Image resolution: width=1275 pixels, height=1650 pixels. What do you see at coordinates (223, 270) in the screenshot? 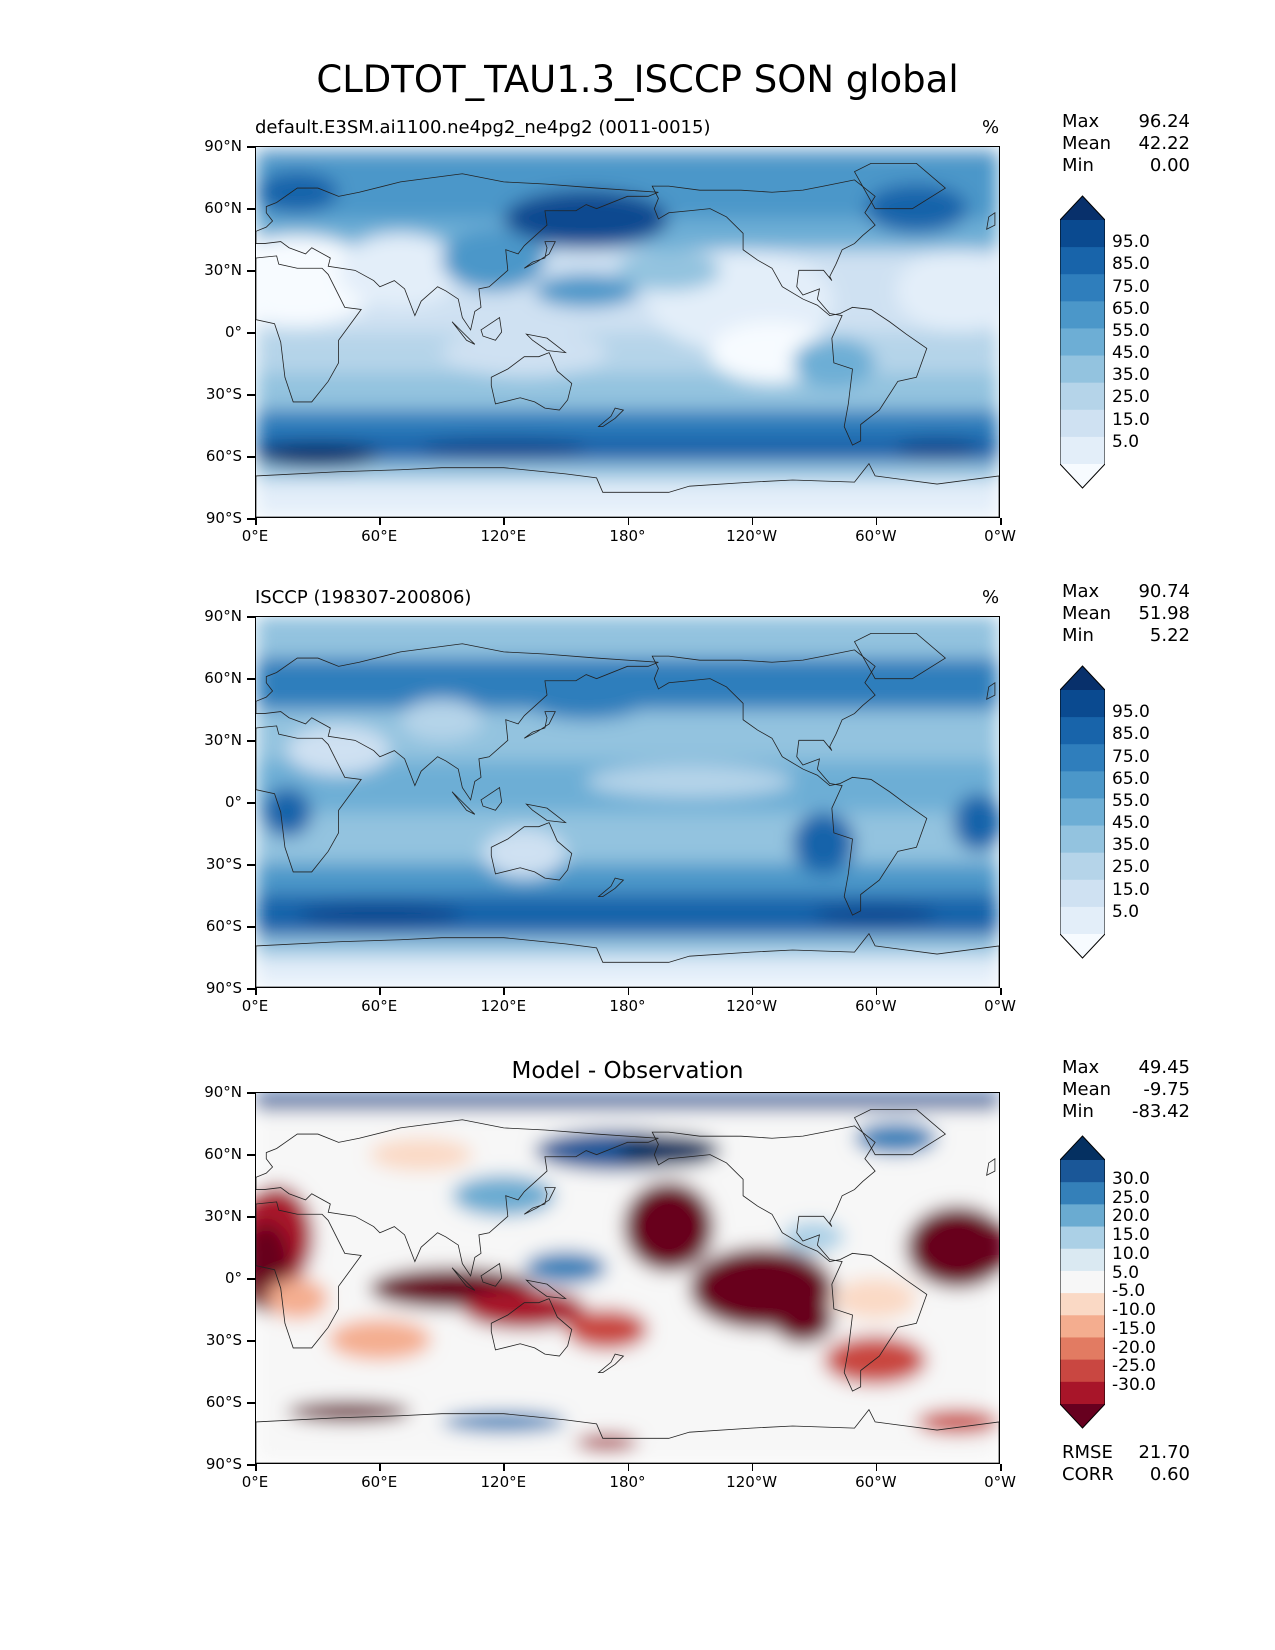
I see `lat-tick-label: 30°N` at bounding box center [223, 270].